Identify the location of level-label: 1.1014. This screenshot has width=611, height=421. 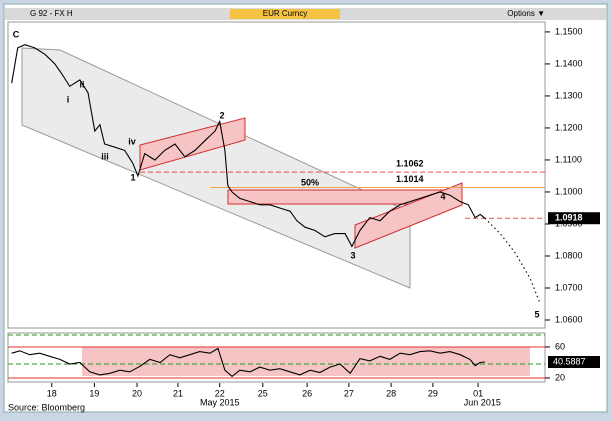
(410, 179).